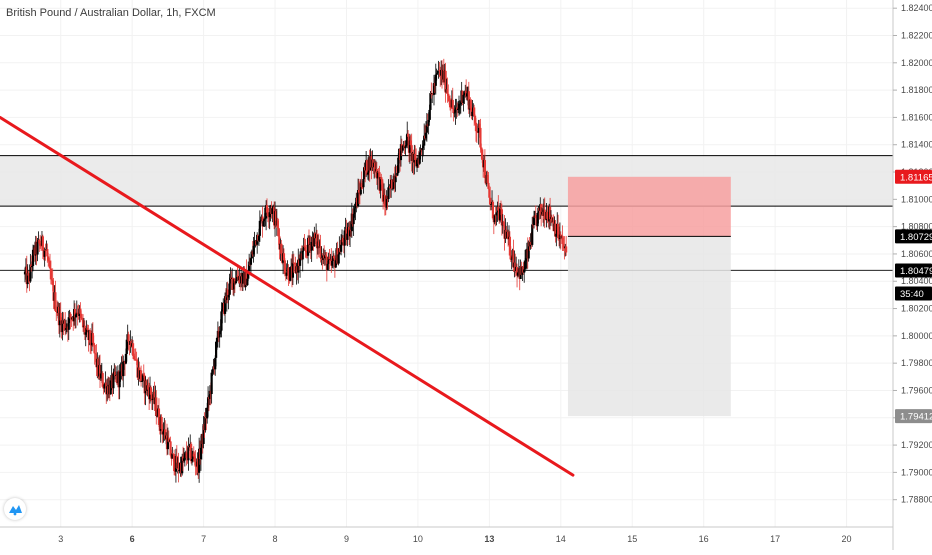 This screenshot has height=555, width=932. Describe the element at coordinates (632, 539) in the screenshot. I see `time-tick-label: 15` at that location.